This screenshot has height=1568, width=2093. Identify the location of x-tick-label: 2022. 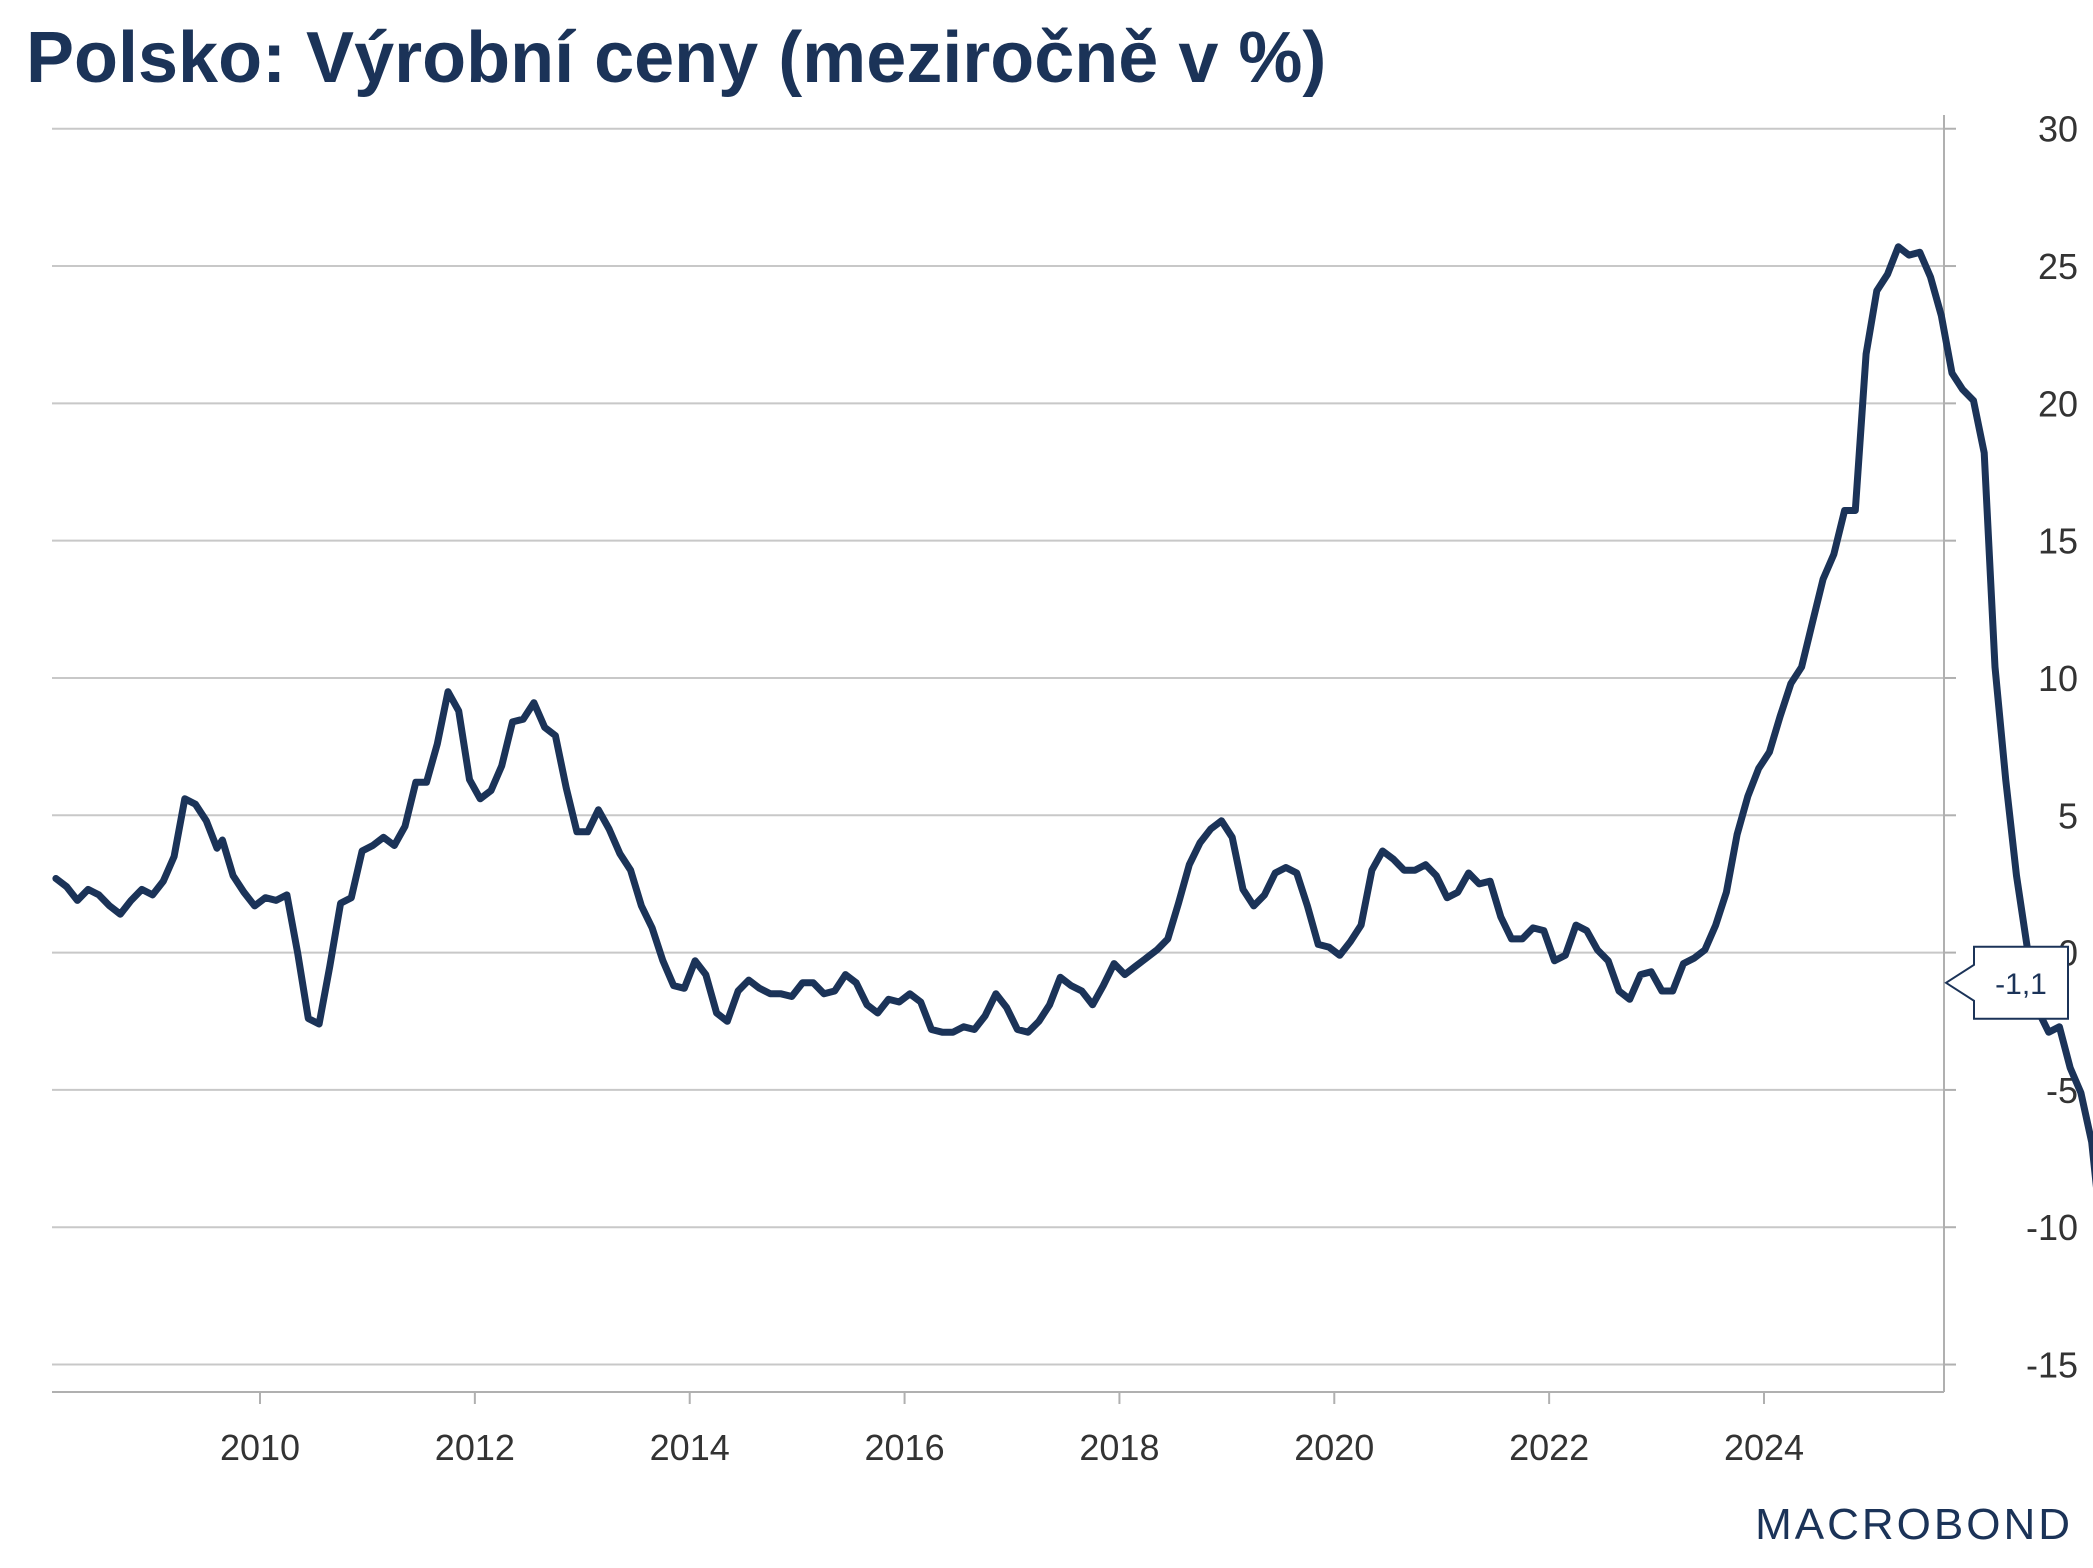
(1549, 1447).